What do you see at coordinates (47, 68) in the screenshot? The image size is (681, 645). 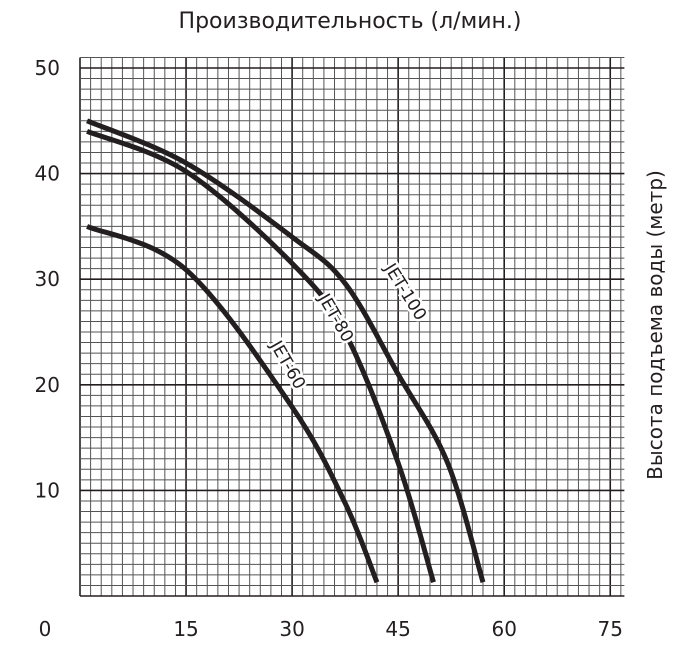 I see `y-tick-label: 50` at bounding box center [47, 68].